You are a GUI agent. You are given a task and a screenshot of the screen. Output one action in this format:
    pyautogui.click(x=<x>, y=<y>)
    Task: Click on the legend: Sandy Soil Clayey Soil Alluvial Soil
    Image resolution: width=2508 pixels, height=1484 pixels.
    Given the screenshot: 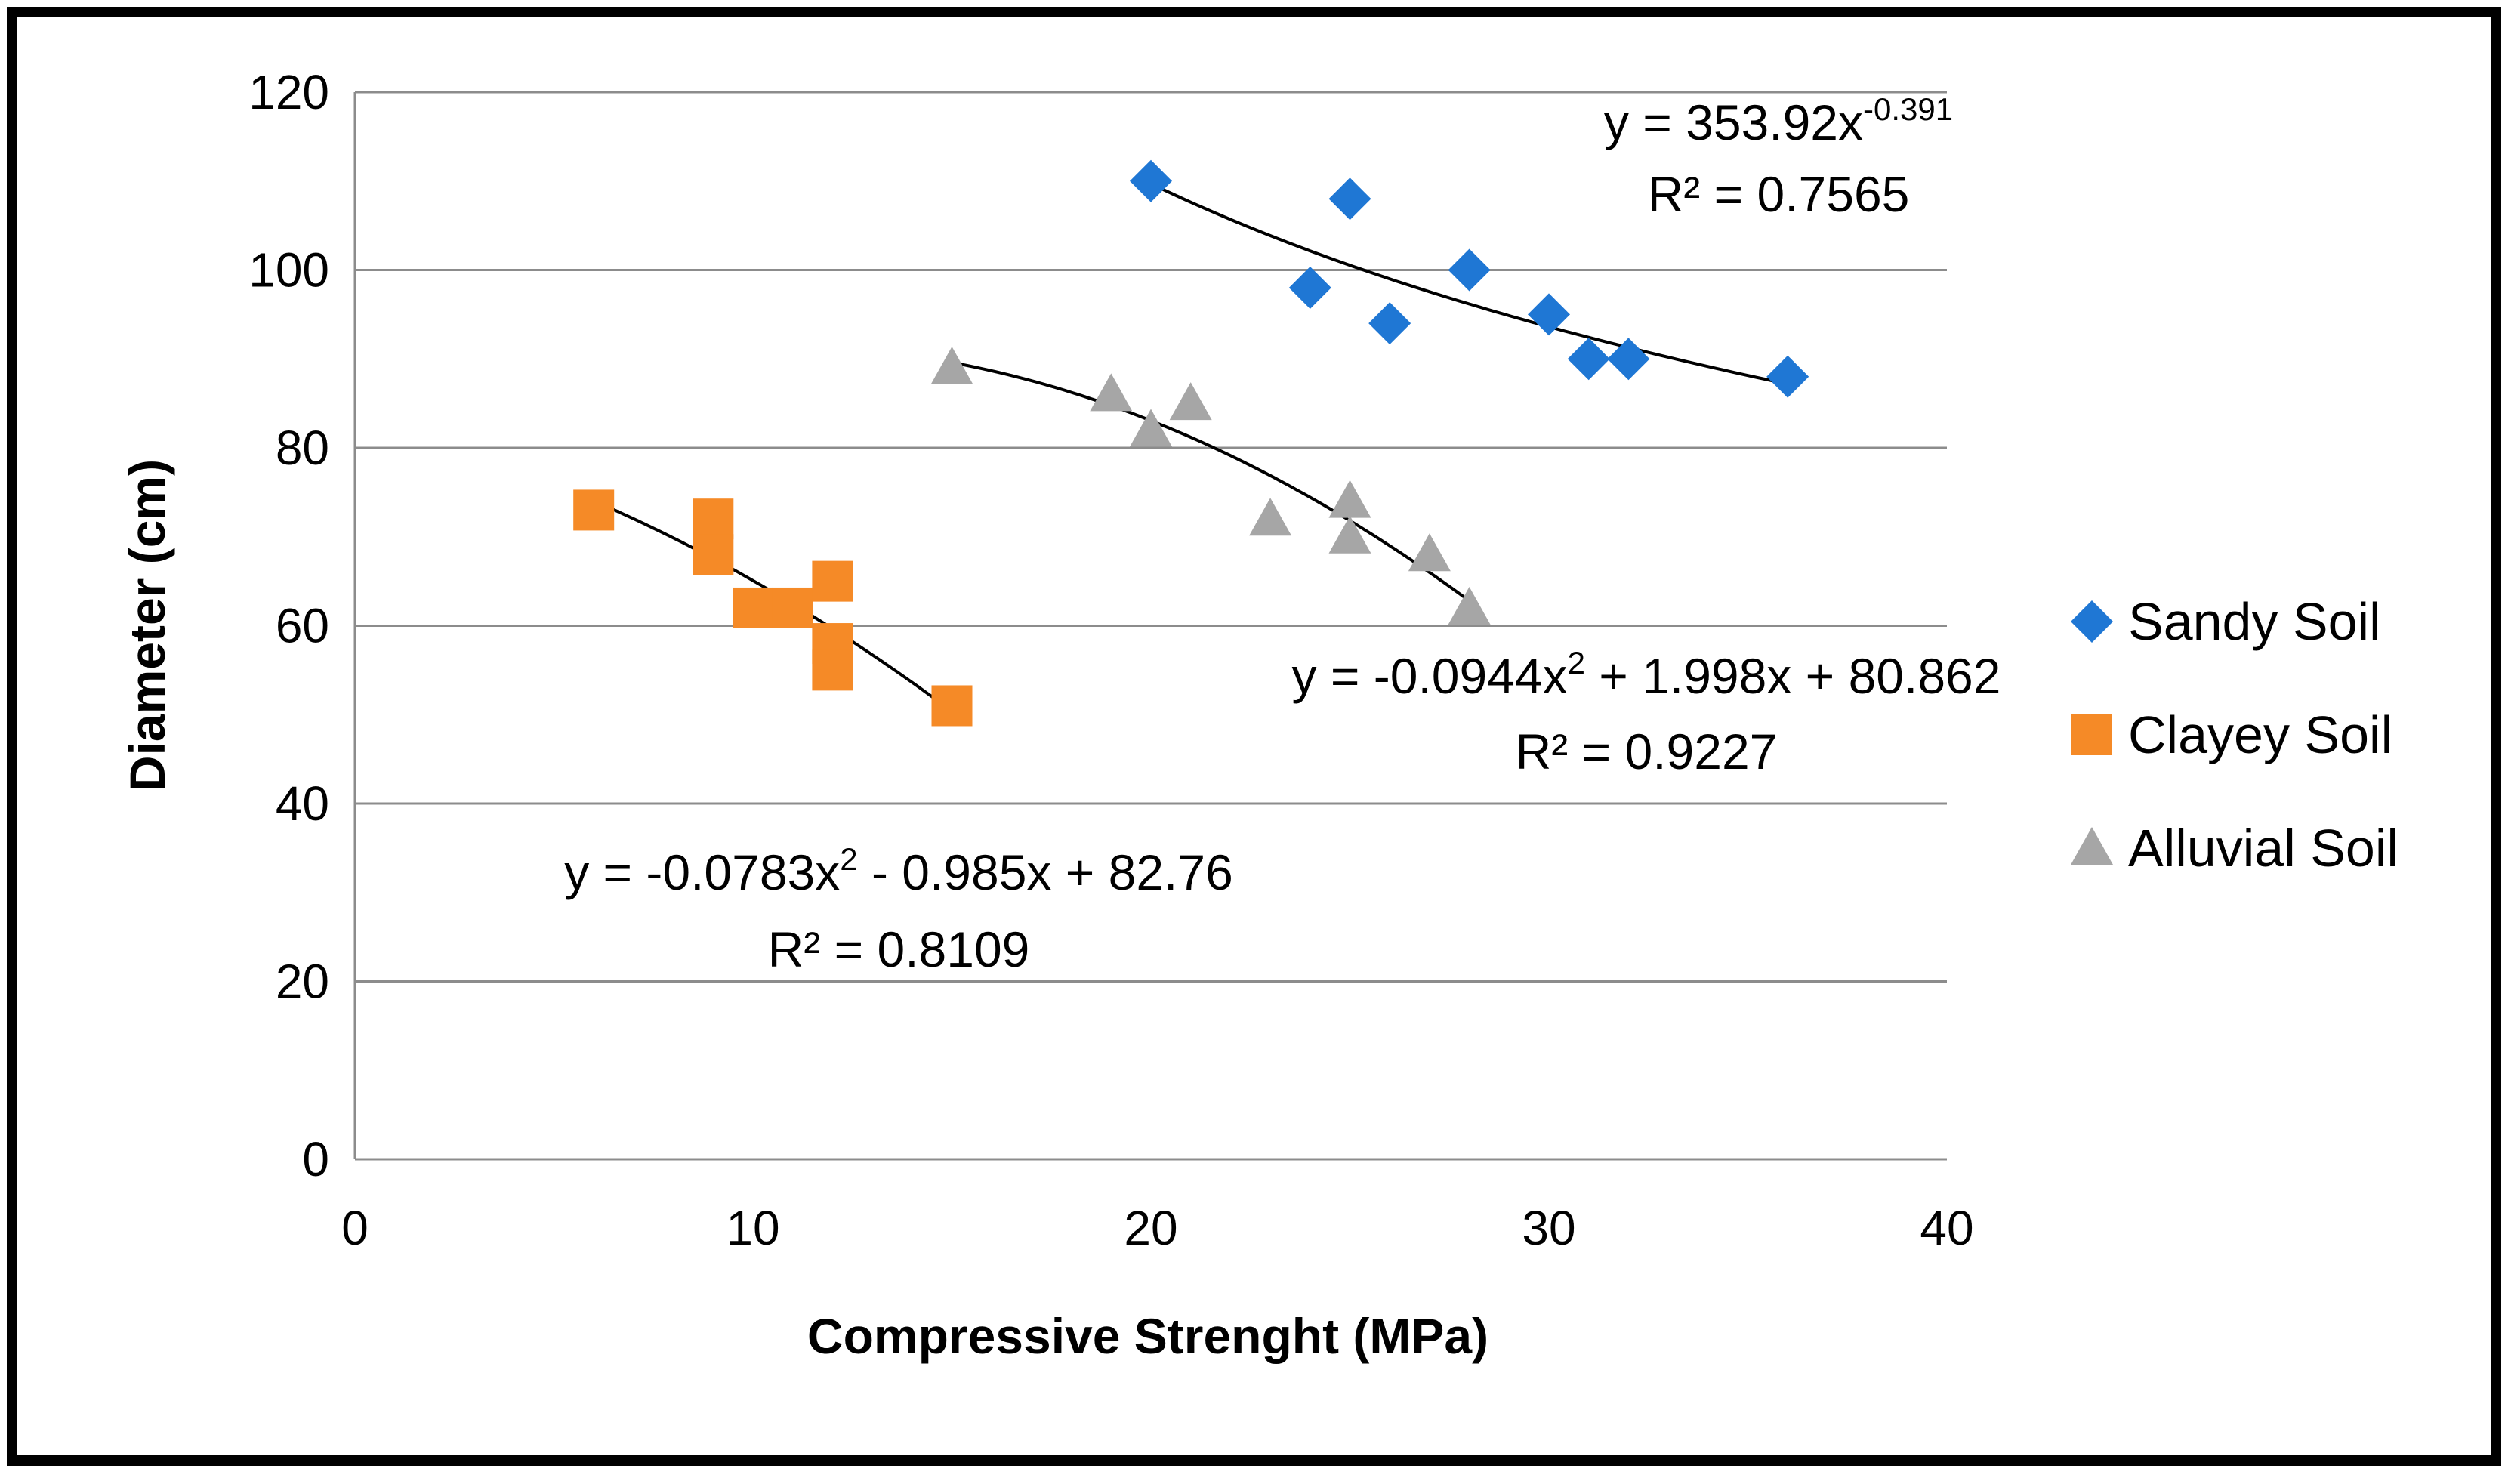 What is the action you would take?
    pyautogui.click(x=2234, y=735)
    